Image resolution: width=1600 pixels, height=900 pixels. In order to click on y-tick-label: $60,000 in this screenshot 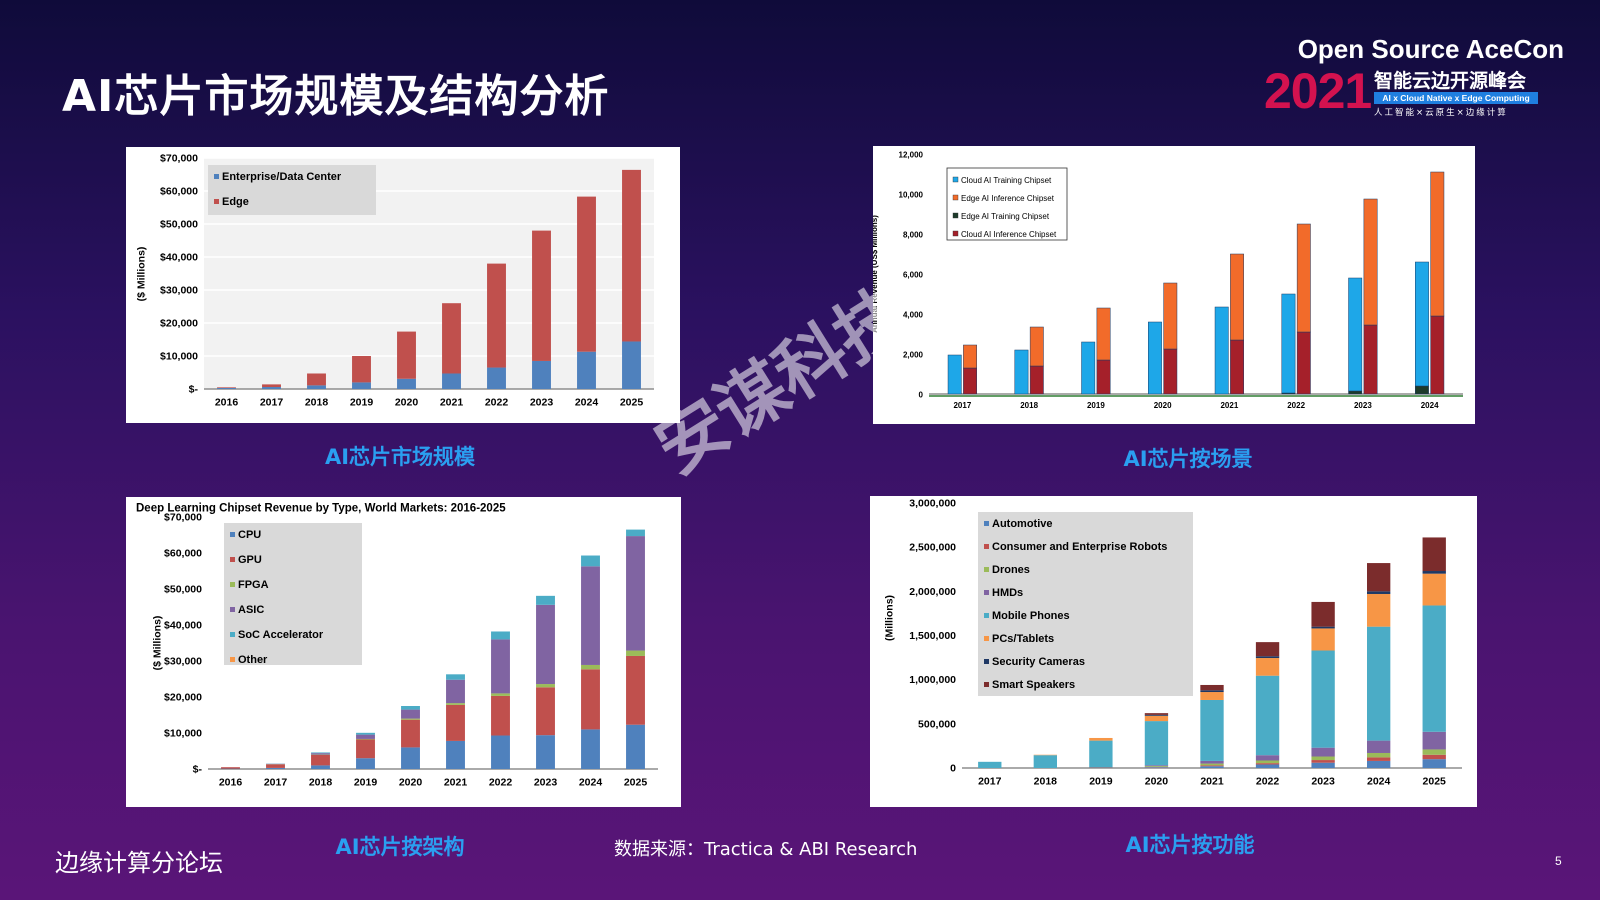, I will do `click(179, 192)`.